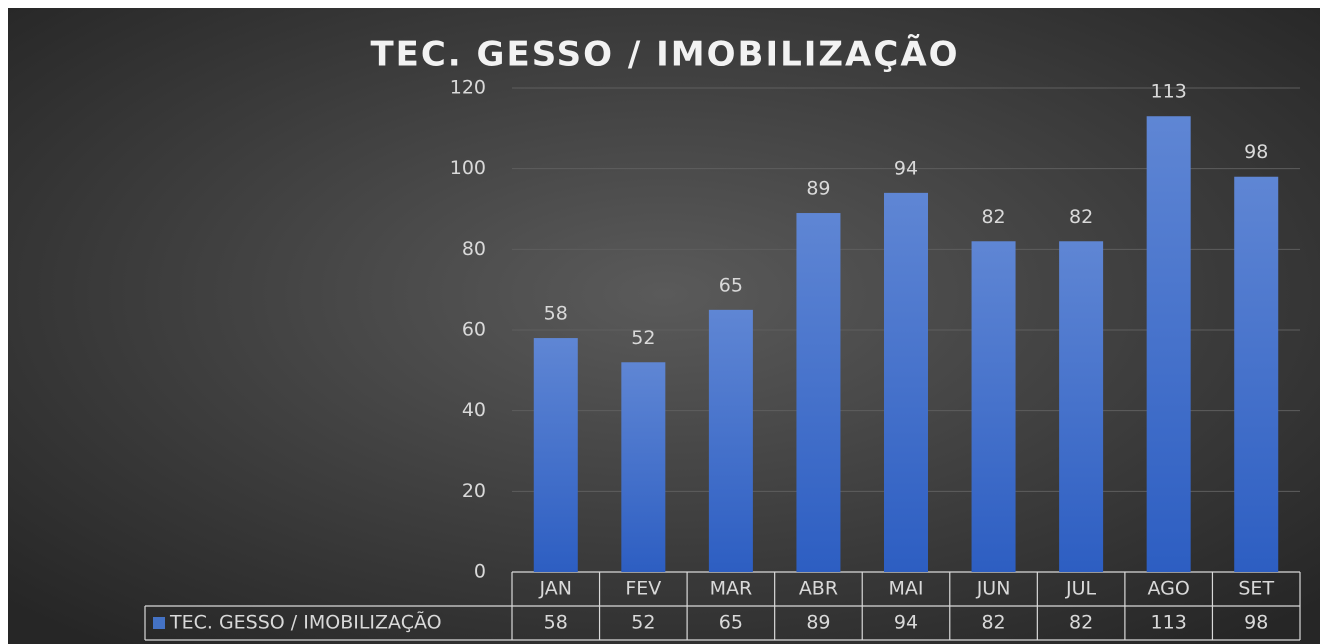 The image size is (1320, 644). What do you see at coordinates (1081, 589) in the screenshot?
I see `x-tick-label: JUL` at bounding box center [1081, 589].